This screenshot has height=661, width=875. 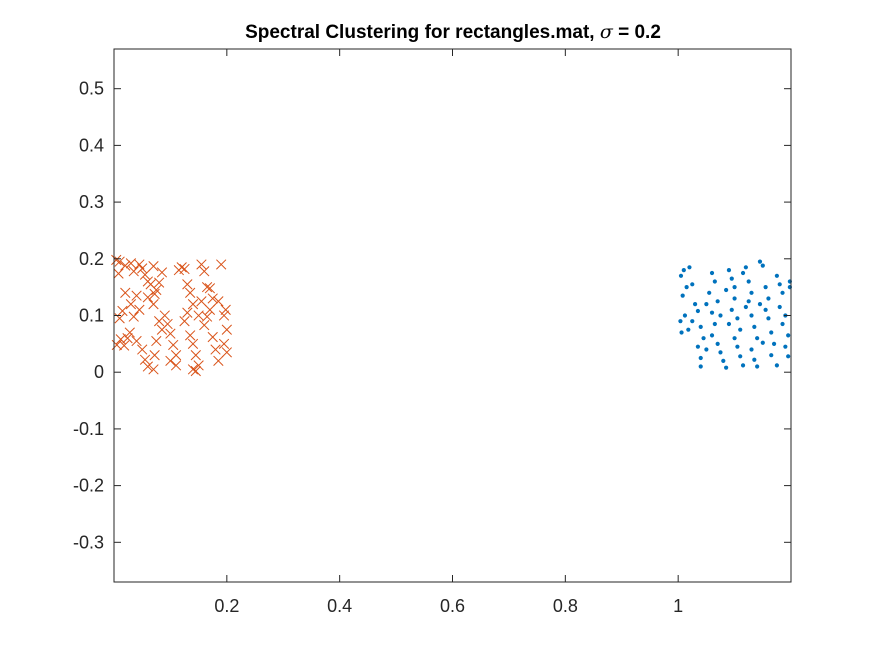 What do you see at coordinates (452, 606) in the screenshot?
I see `x-tick-label: 0.6` at bounding box center [452, 606].